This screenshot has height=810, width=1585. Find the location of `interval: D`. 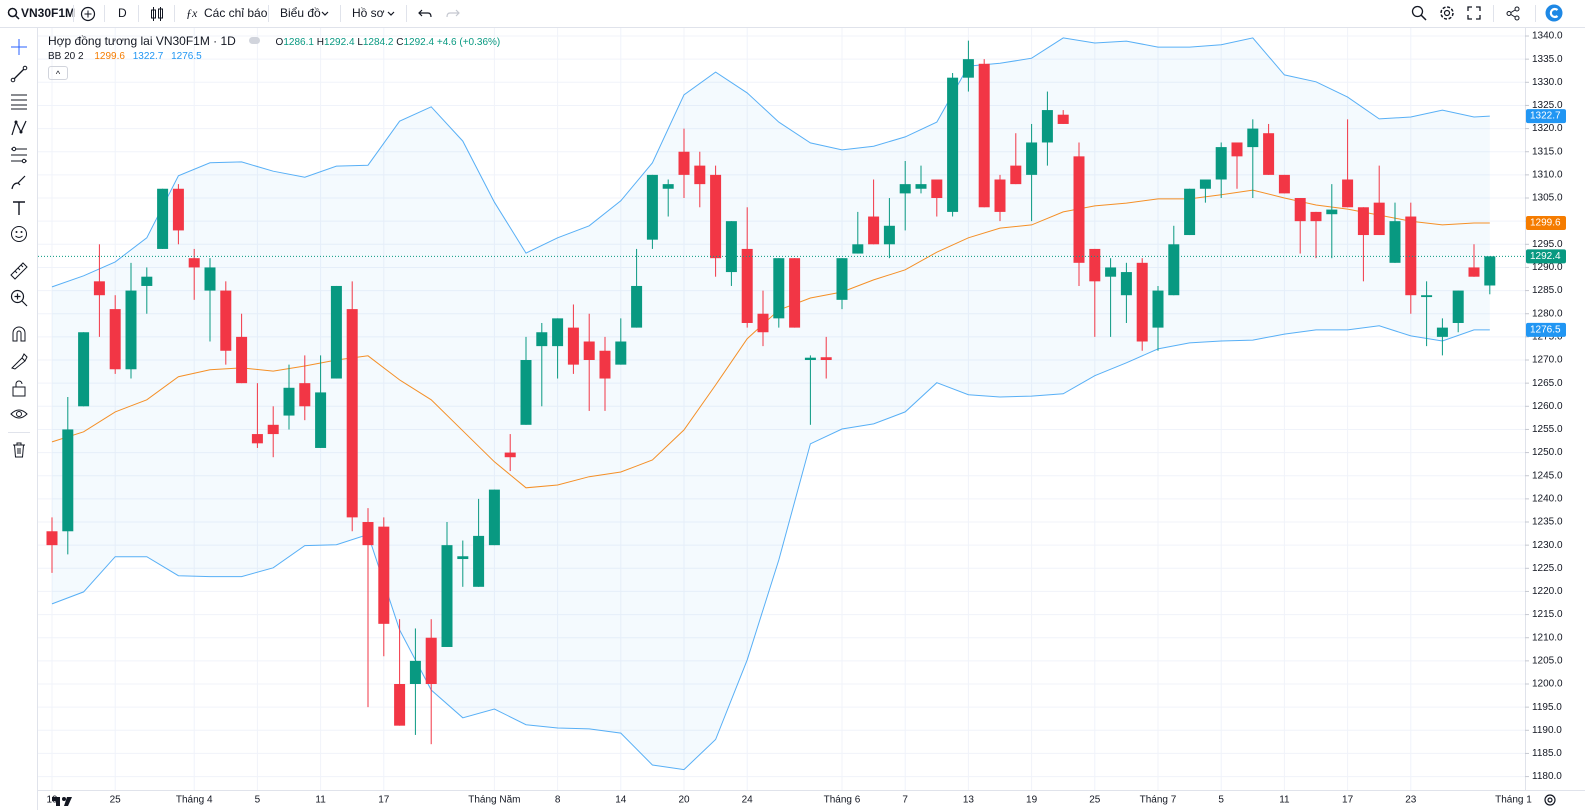

interval: D is located at coordinates (122, 13).